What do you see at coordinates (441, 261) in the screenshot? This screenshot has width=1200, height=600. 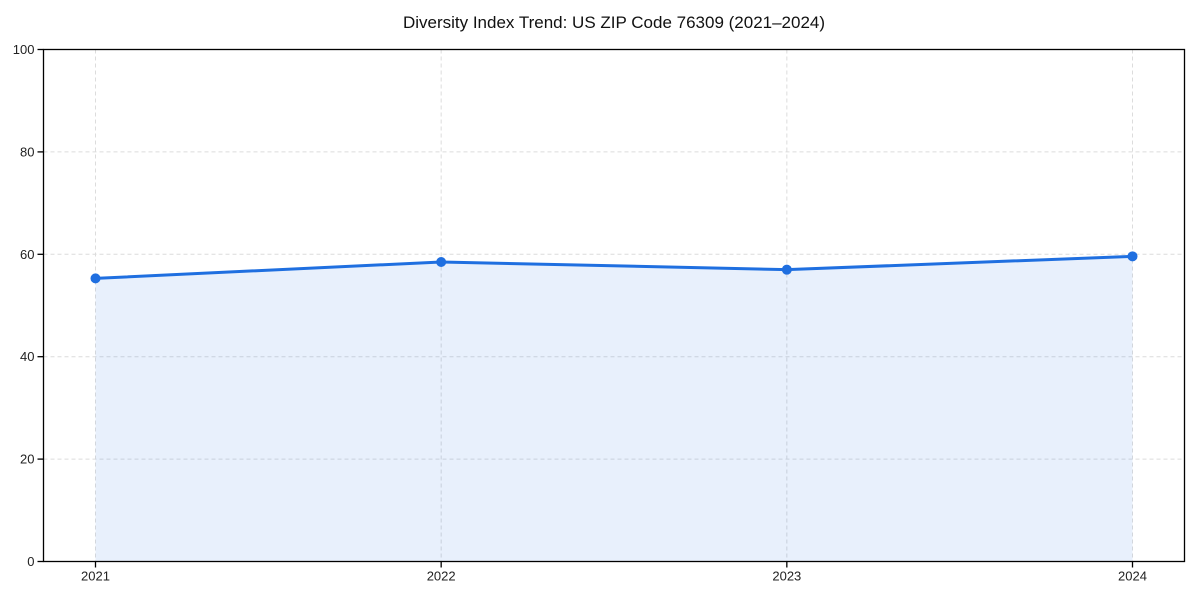 I see `data-point-2022` at bounding box center [441, 261].